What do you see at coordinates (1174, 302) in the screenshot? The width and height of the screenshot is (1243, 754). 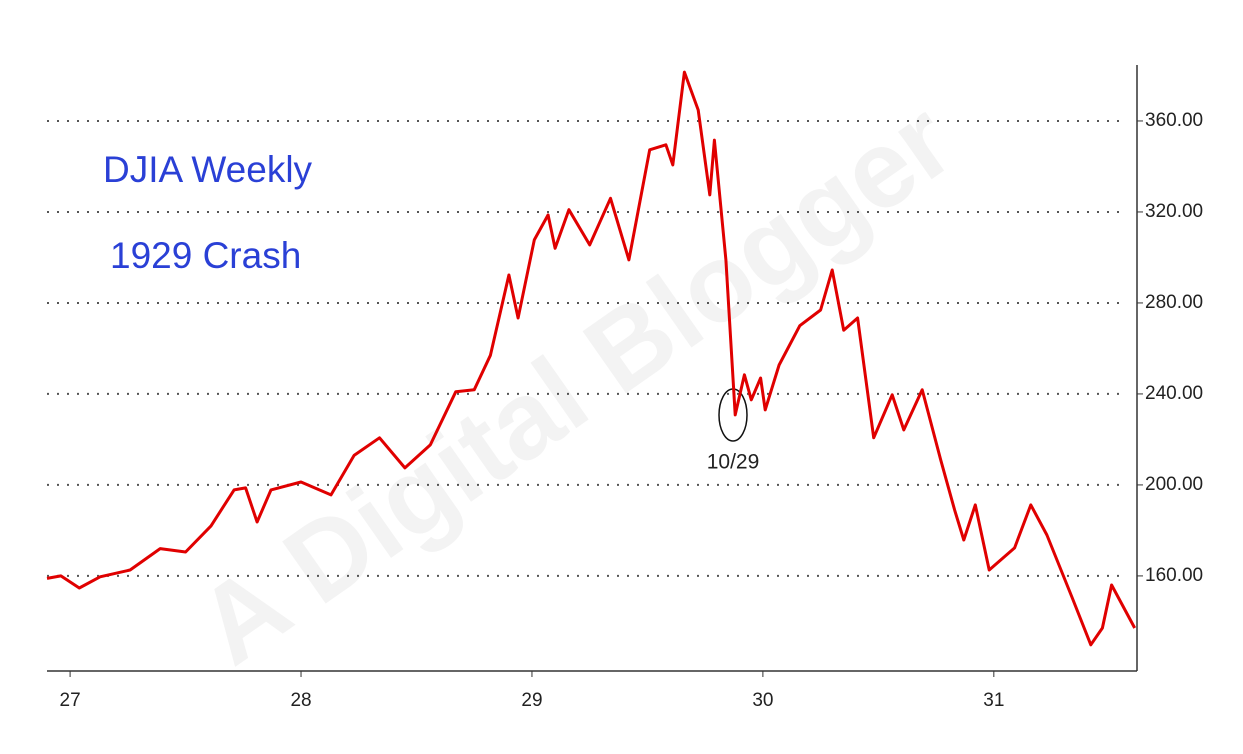 I see `y-tick-label: 280.00` at bounding box center [1174, 302].